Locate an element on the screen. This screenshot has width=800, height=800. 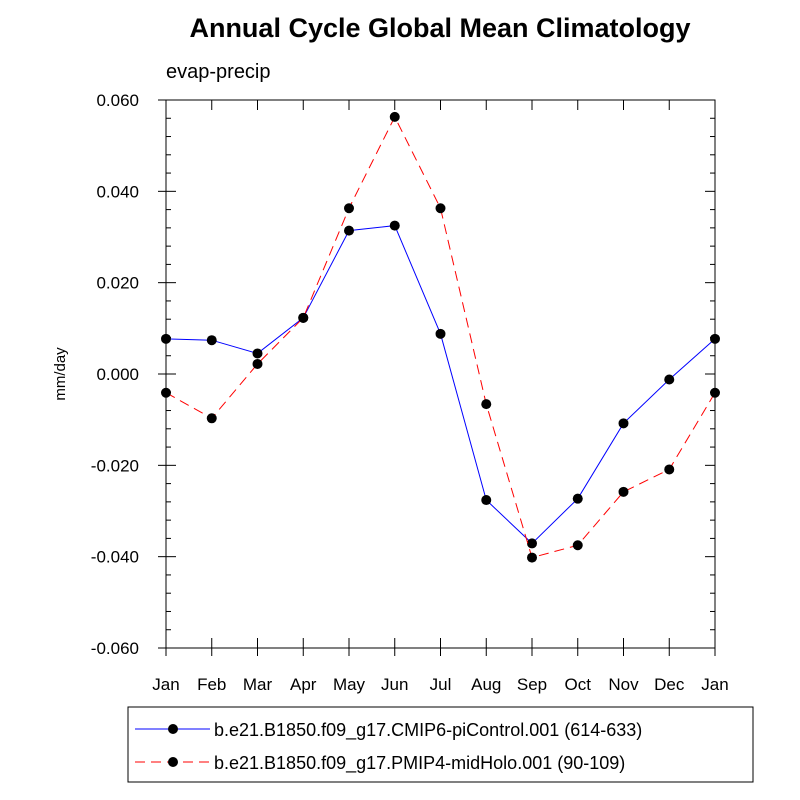
x-tick-label: Sep is located at coordinates (532, 684).